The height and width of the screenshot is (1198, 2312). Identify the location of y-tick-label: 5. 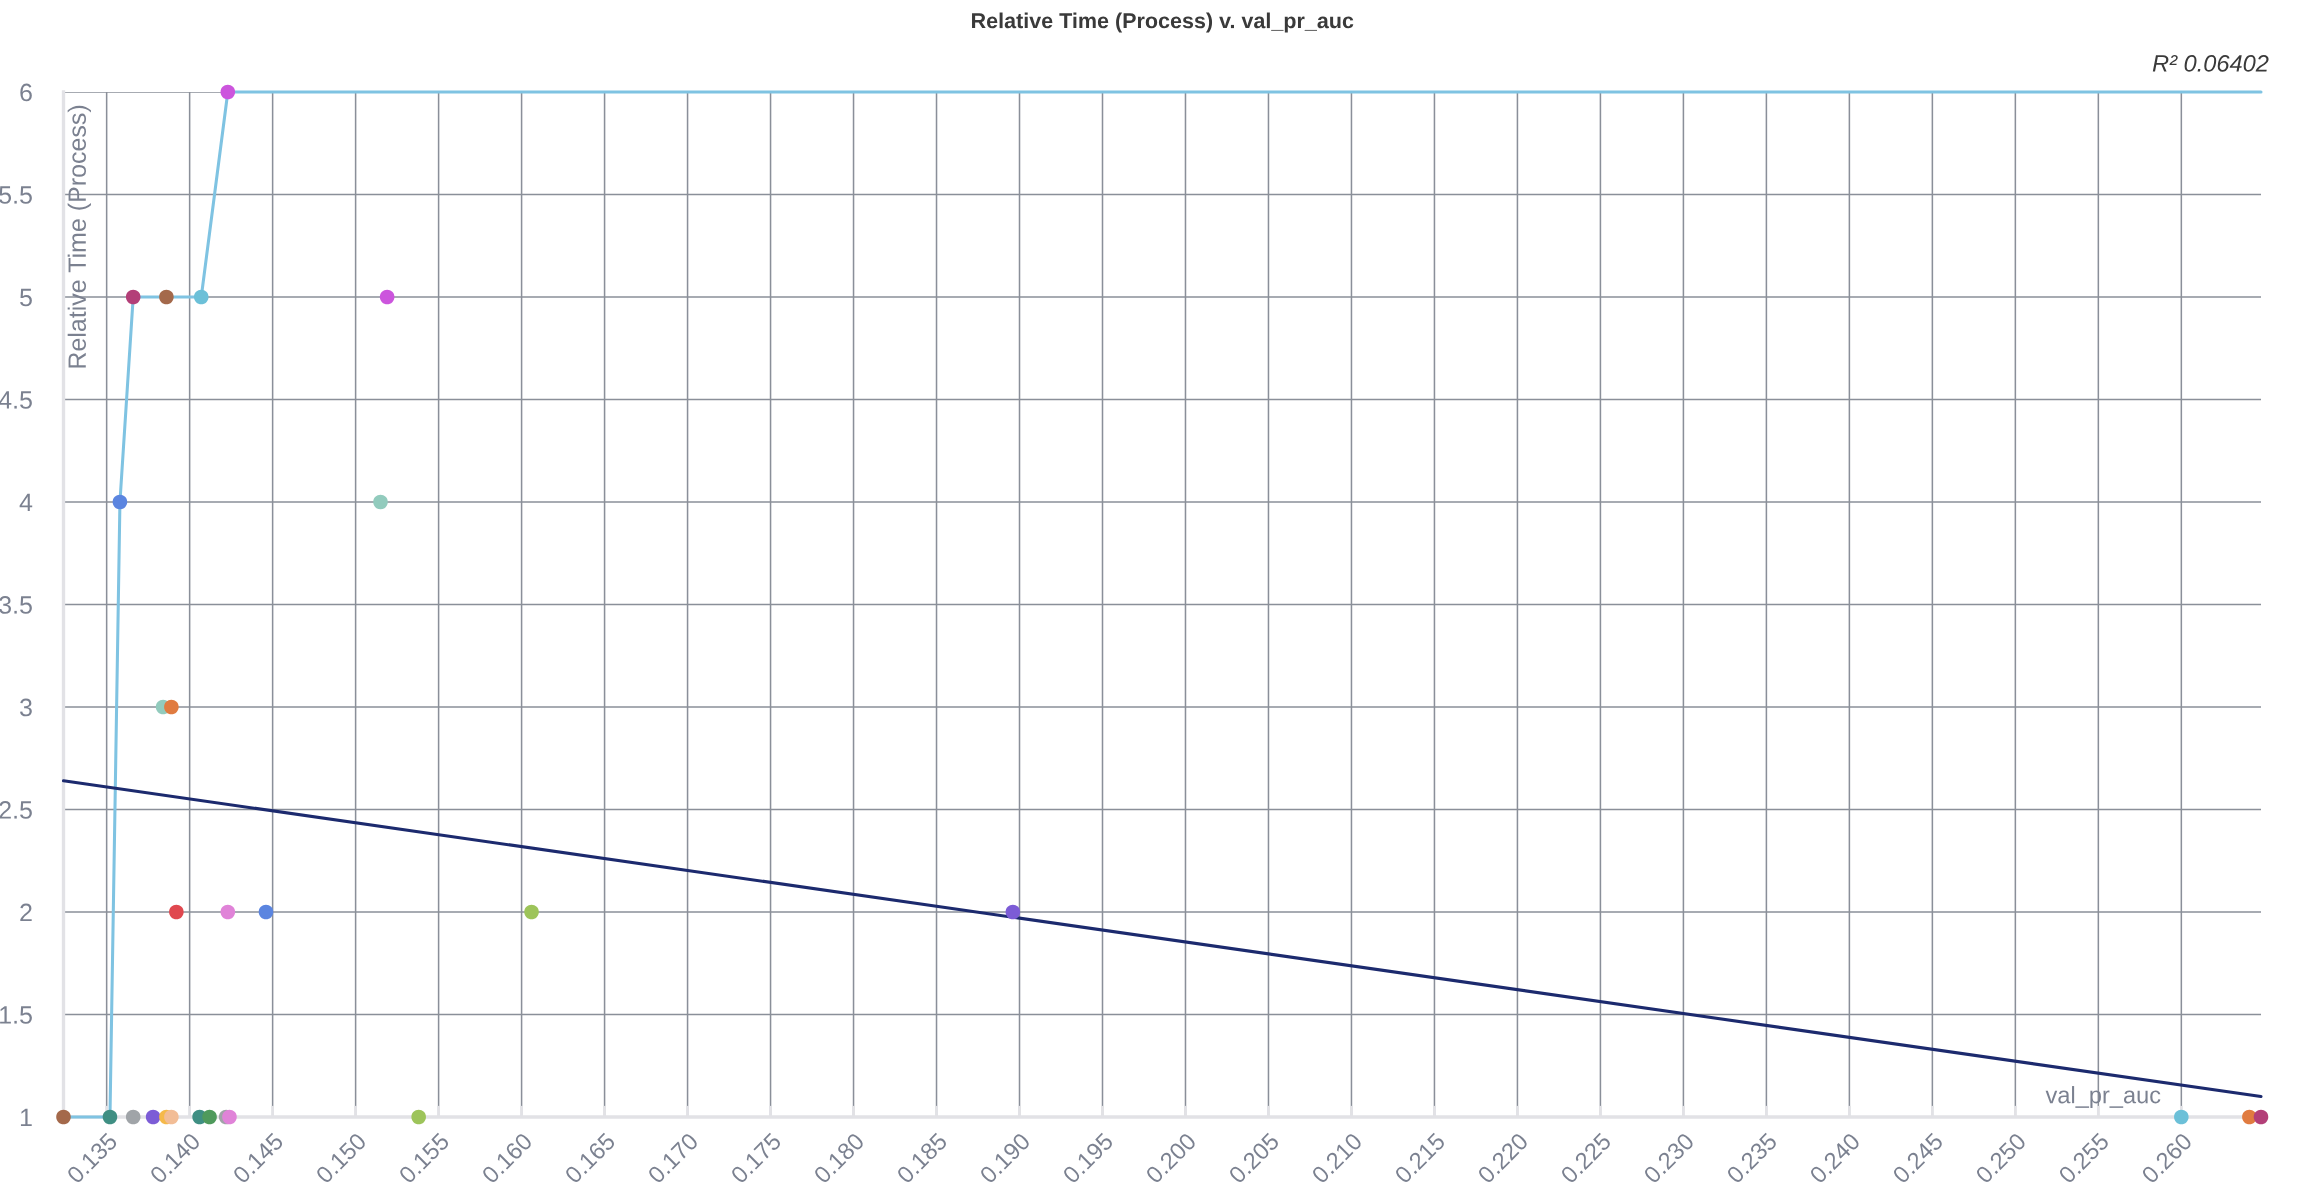
(26, 297).